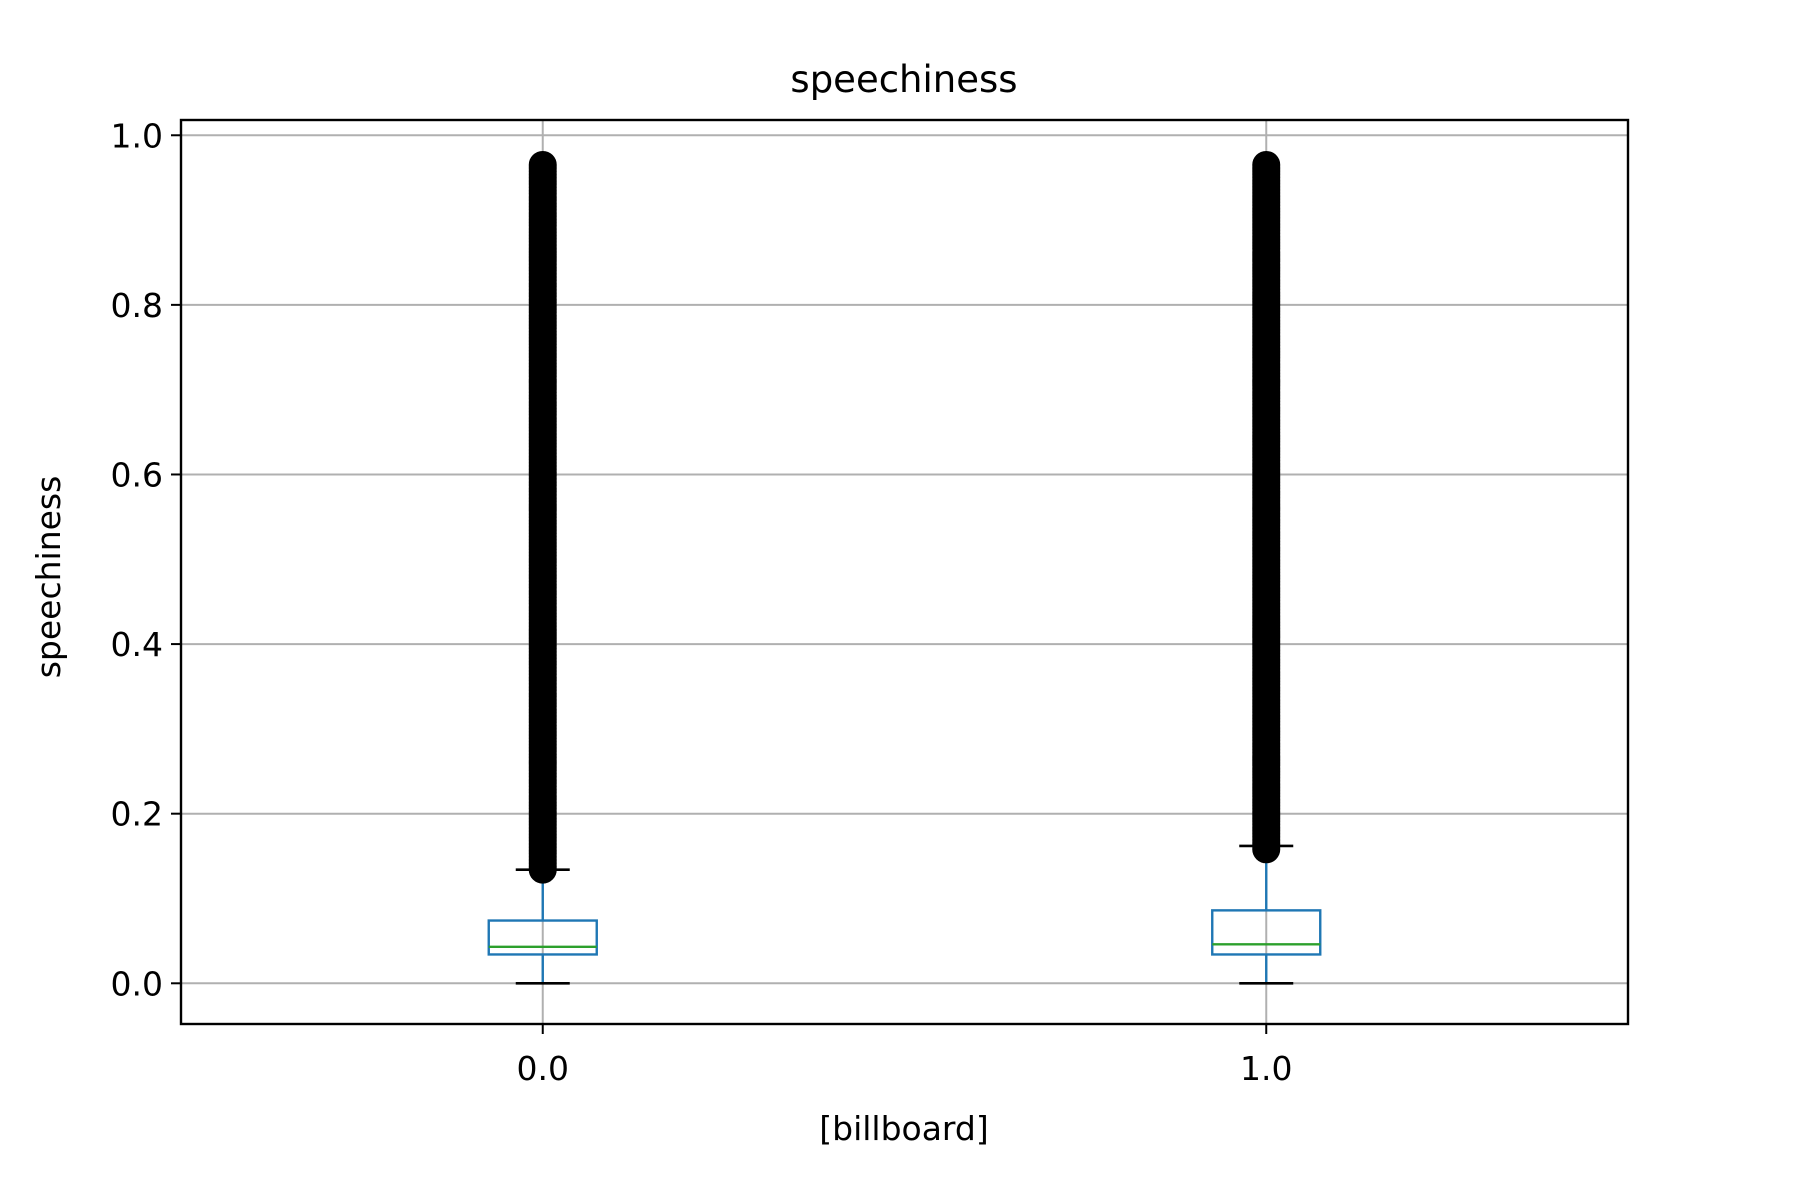 This screenshot has height=1200, width=1800. What do you see at coordinates (137, 814) in the screenshot?
I see `y-tick-label: 0.2` at bounding box center [137, 814].